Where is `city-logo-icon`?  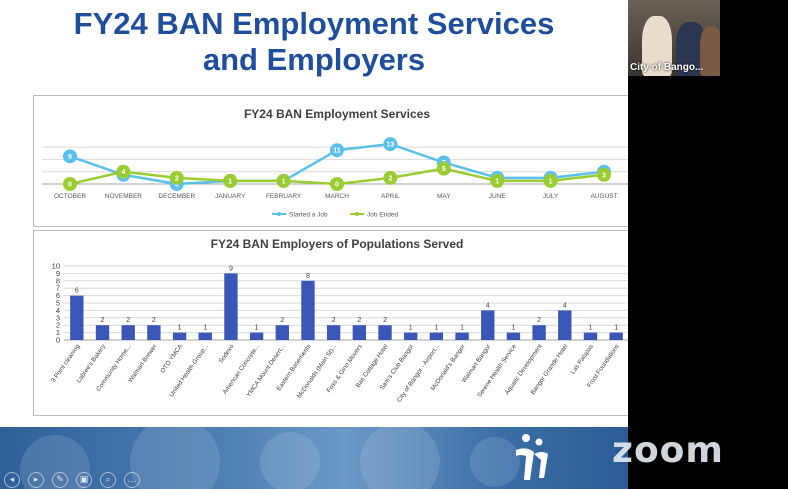 city-logo-icon is located at coordinates (532, 457).